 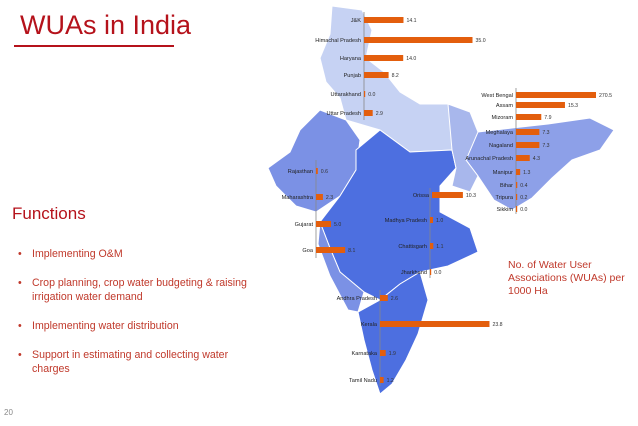 What do you see at coordinates (605, 96) in the screenshot?
I see `bar-value-label: 270.5` at bounding box center [605, 96].